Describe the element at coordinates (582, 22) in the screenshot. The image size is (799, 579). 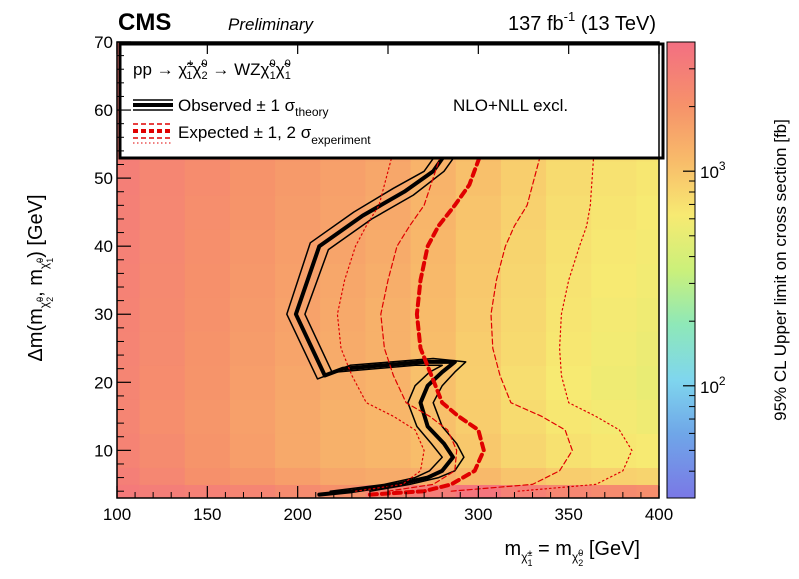
I see `luminosity-label: 137 fb-1 (13 TeV)` at that location.